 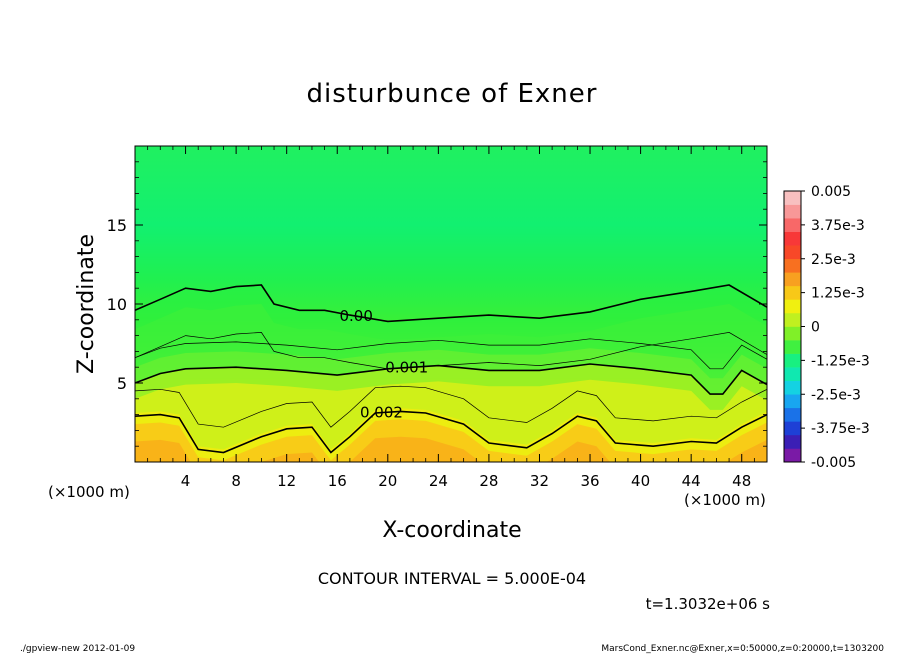 What do you see at coordinates (708, 604) in the screenshot?
I see `time-text: t=1.3032e+06 s` at bounding box center [708, 604].